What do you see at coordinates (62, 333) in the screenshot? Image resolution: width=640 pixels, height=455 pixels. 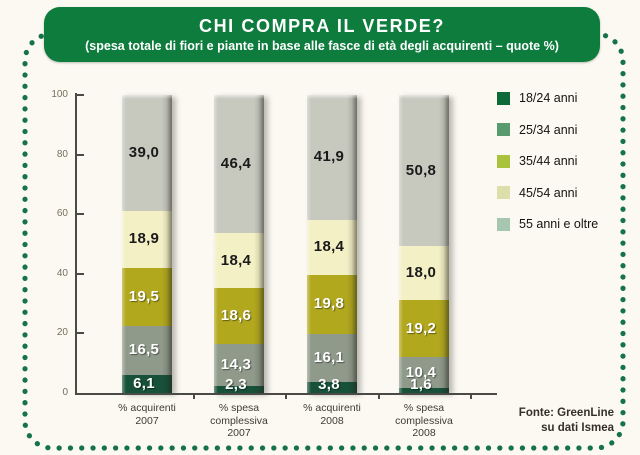 I see `y-tick-label: 20` at bounding box center [62, 333].